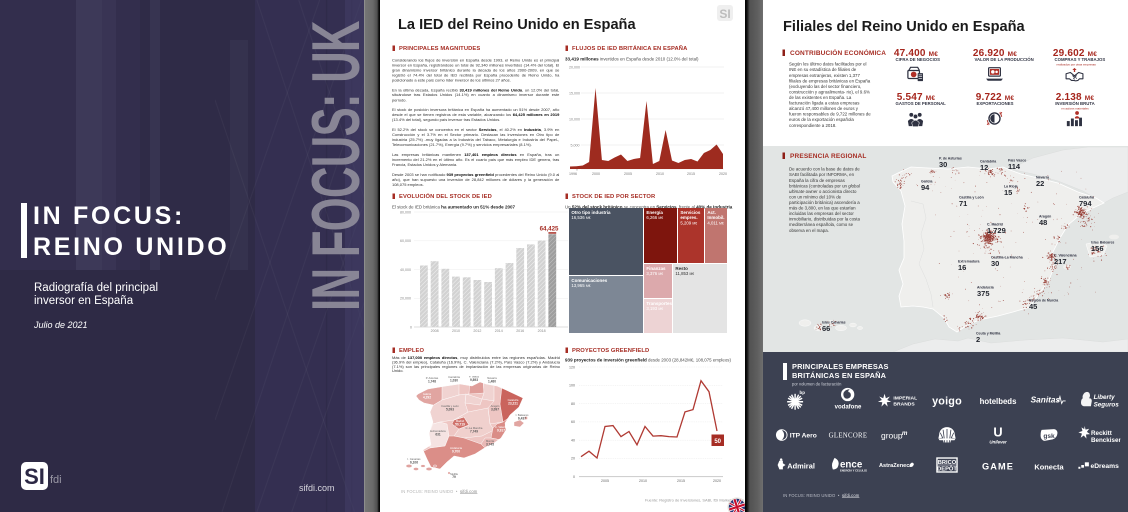 Image resolution: width=1128 pixels, height=512 pixels. What do you see at coordinates (414, 463) in the screenshot?
I see `svg-text: 6,106` at bounding box center [414, 463].